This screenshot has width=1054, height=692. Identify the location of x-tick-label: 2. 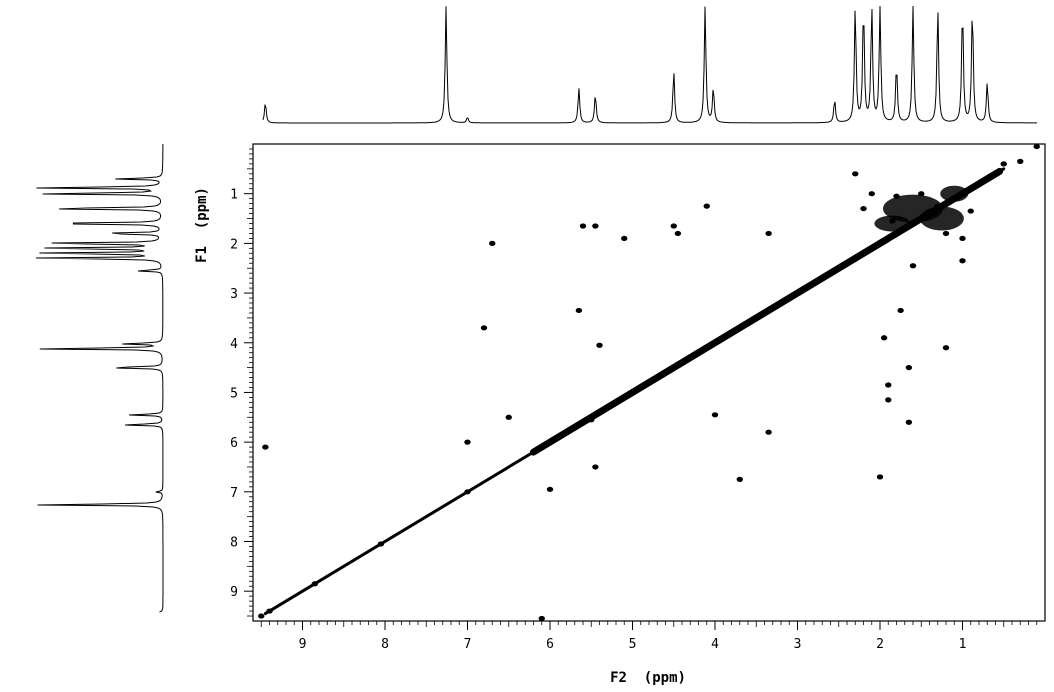
(880, 644).